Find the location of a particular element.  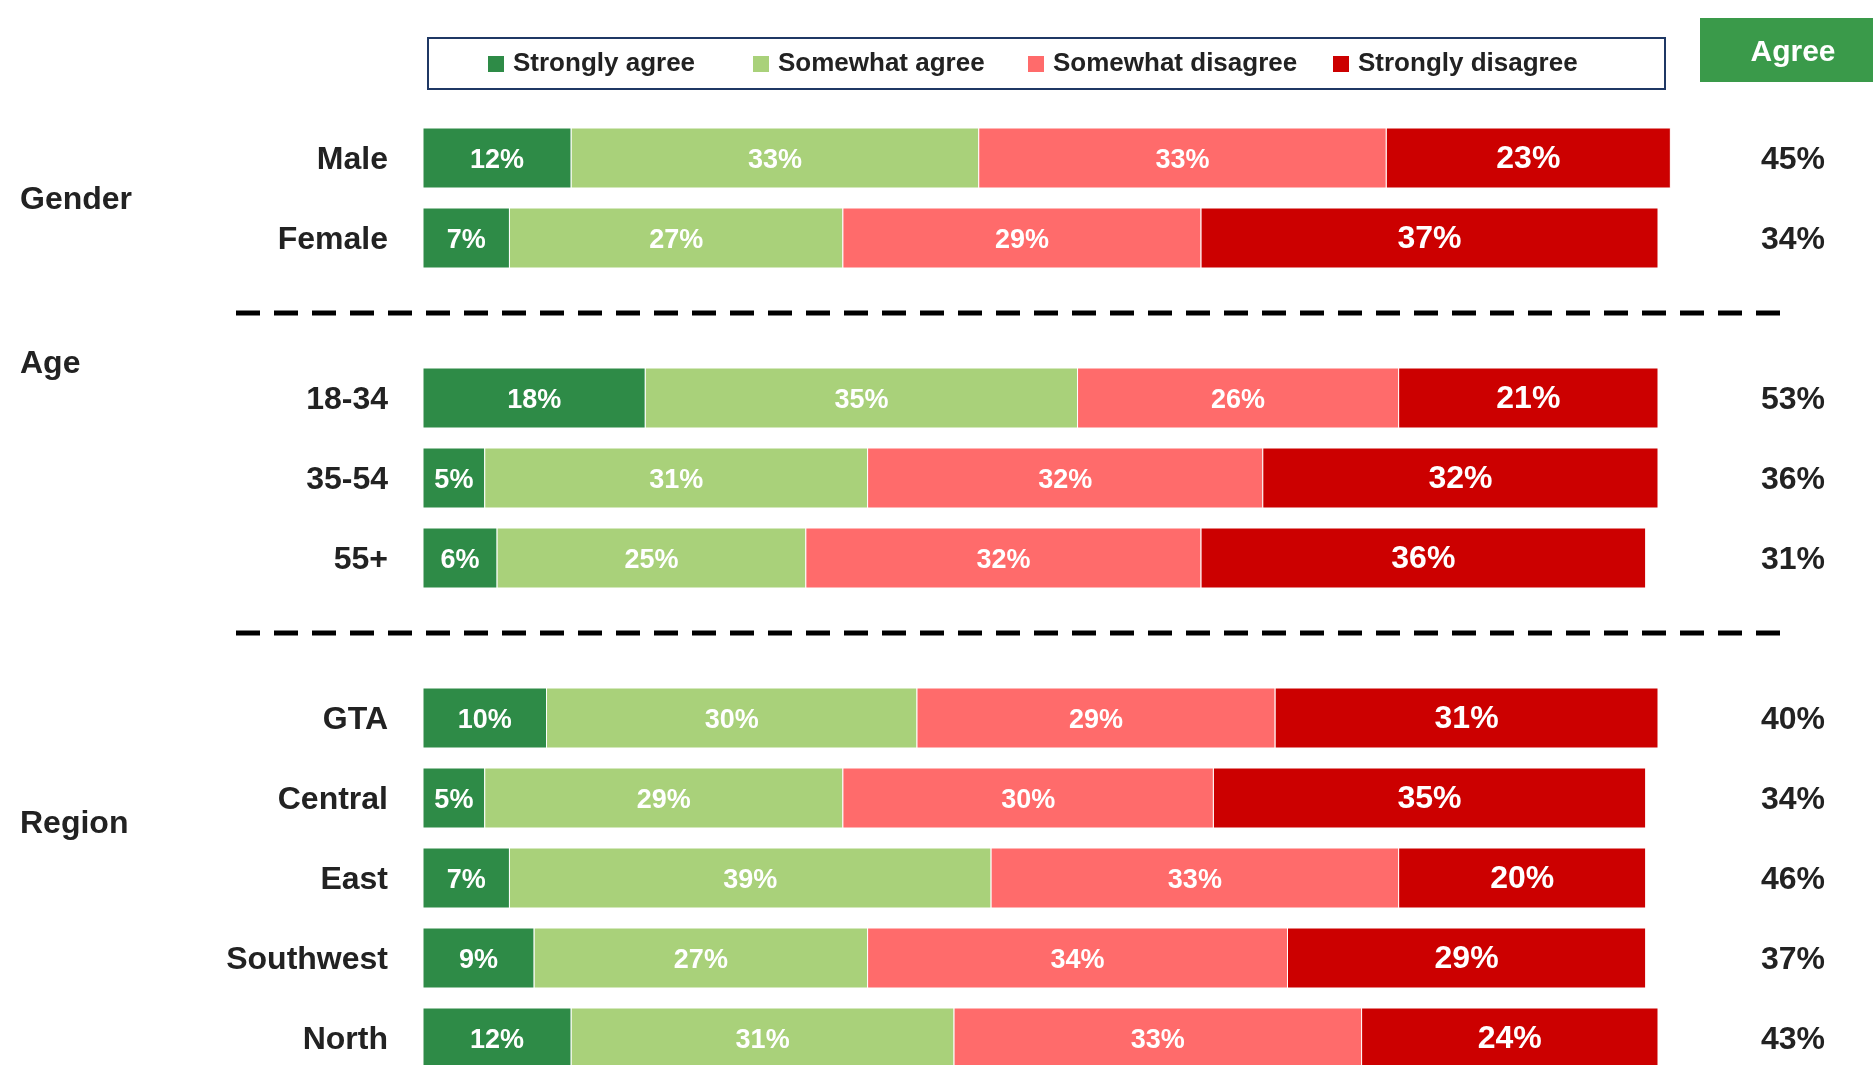

data-label: 36% is located at coordinates (1423, 557).